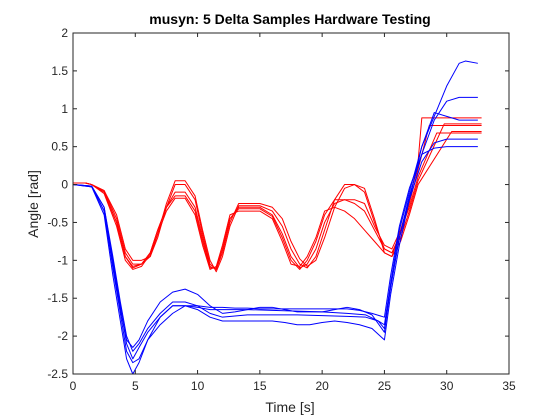  I want to click on y-tick-label: 0, so click(64, 185).